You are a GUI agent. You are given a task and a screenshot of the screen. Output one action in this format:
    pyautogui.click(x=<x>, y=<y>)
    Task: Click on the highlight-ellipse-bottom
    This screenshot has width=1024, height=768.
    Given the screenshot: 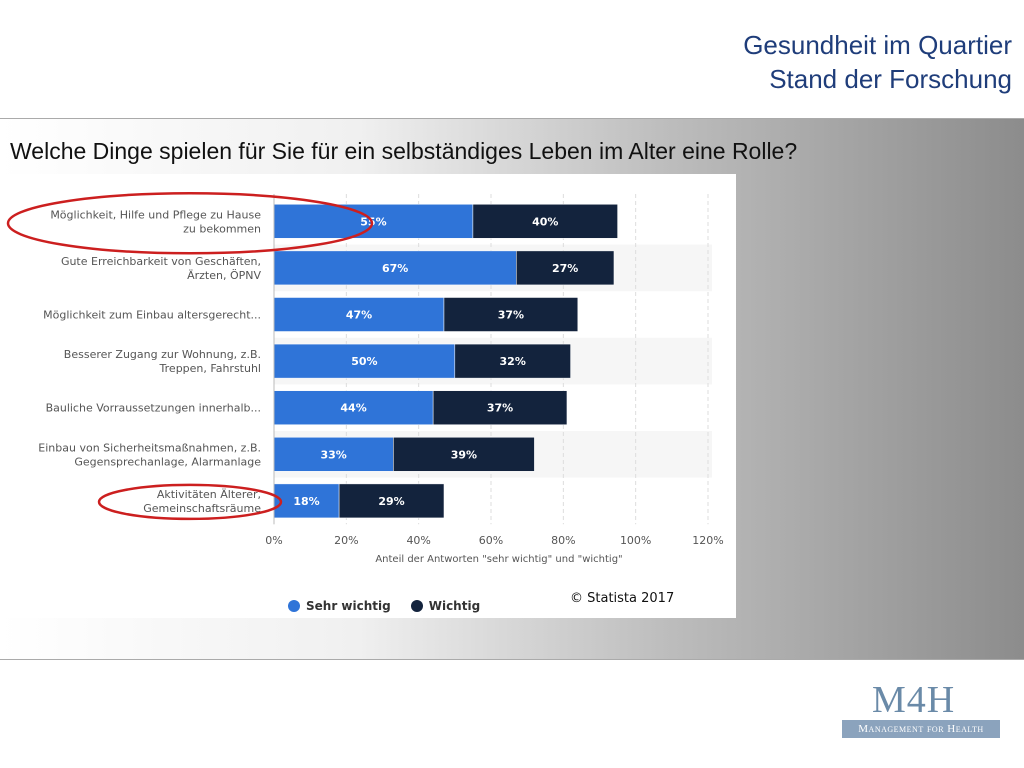 What is the action you would take?
    pyautogui.click(x=190, y=502)
    